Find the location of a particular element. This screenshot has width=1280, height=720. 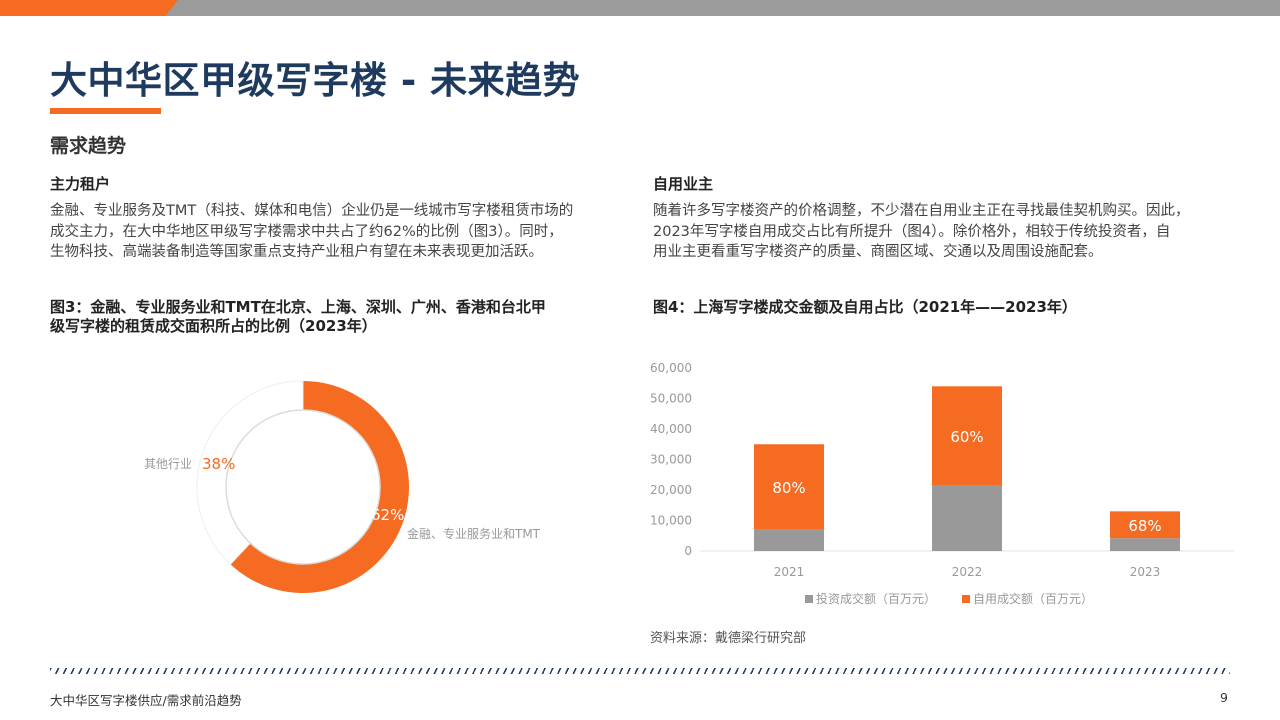

donut-category-label: 其他行业 is located at coordinates (168, 464).